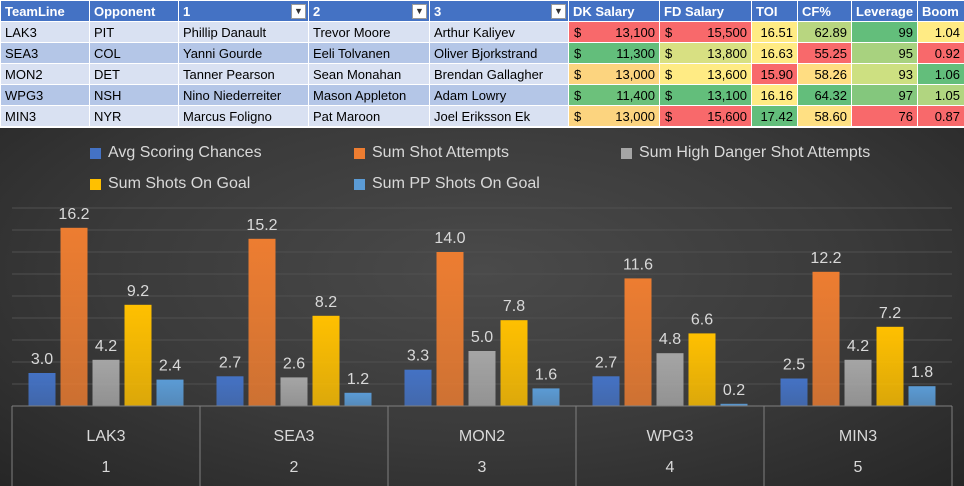 This screenshot has height=486, width=964. What do you see at coordinates (45, 116) in the screenshot?
I see `cell-teamline: MIN3` at bounding box center [45, 116].